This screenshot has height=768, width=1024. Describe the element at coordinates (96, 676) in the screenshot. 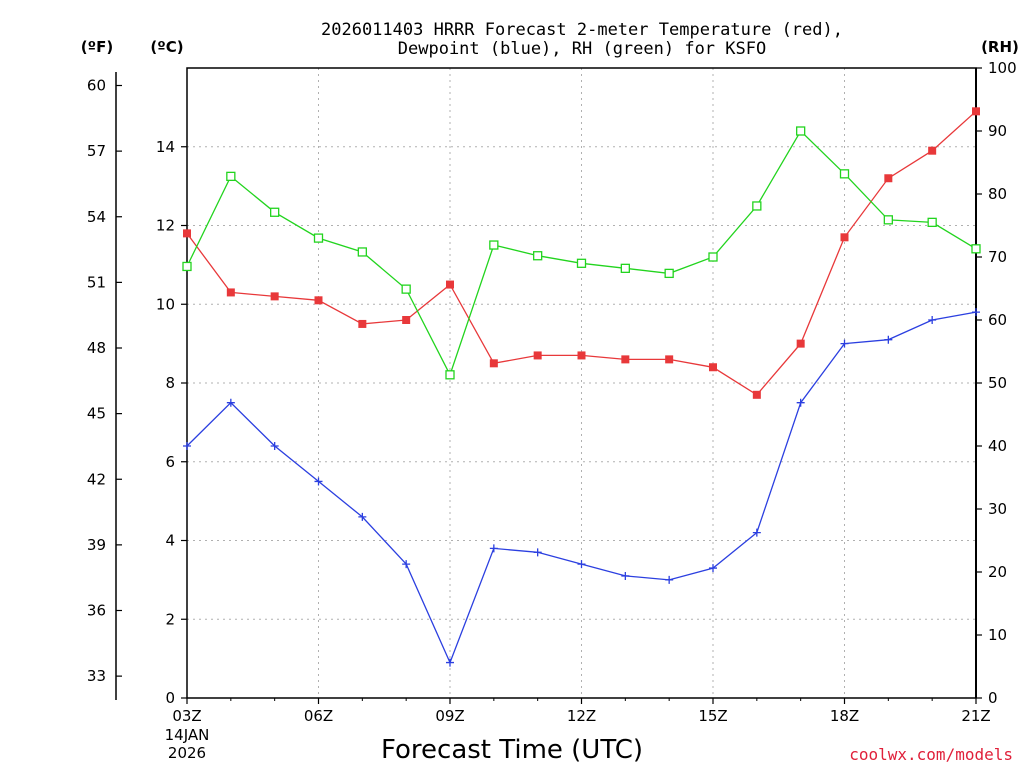

I see `fahrenheit-tick-label: 33` at that location.